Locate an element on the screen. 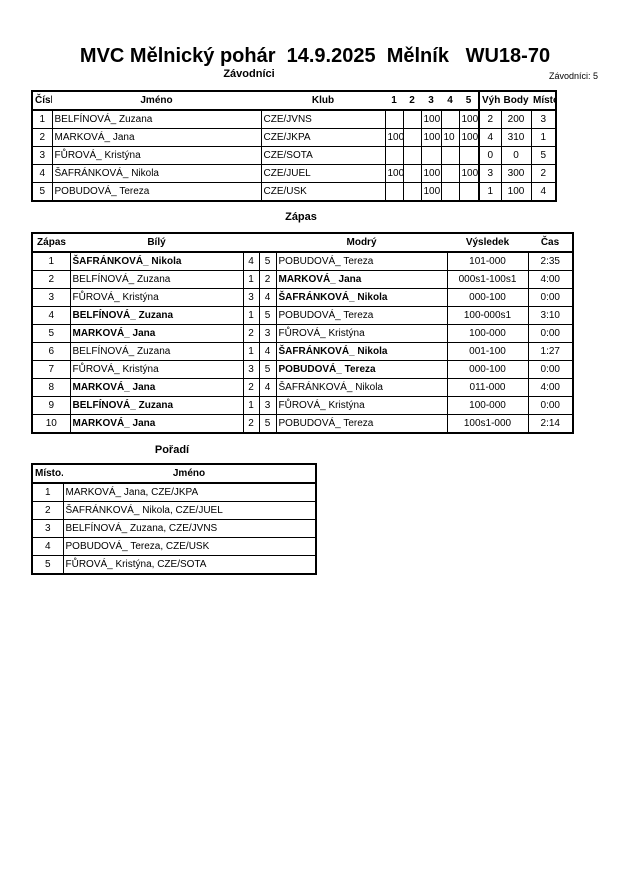  column-header: Jméno is located at coordinates (156, 101).